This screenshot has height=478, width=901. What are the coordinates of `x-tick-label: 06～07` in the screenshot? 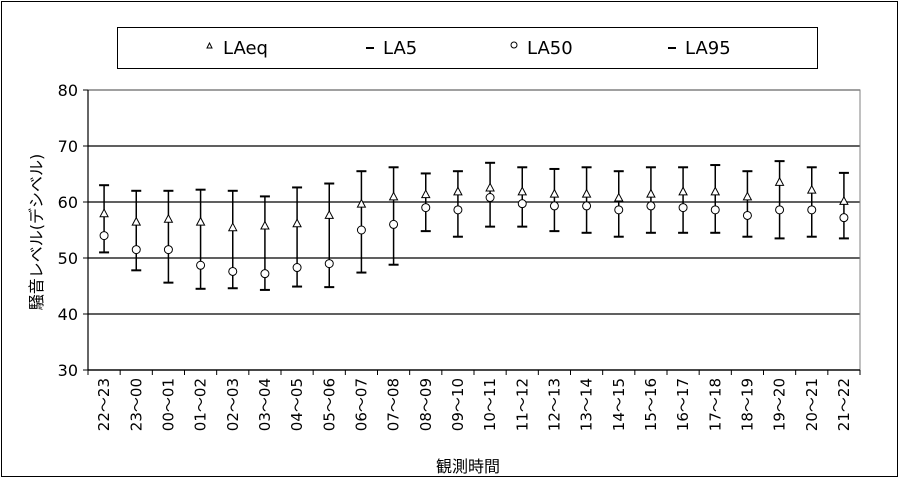 It's located at (361, 404).